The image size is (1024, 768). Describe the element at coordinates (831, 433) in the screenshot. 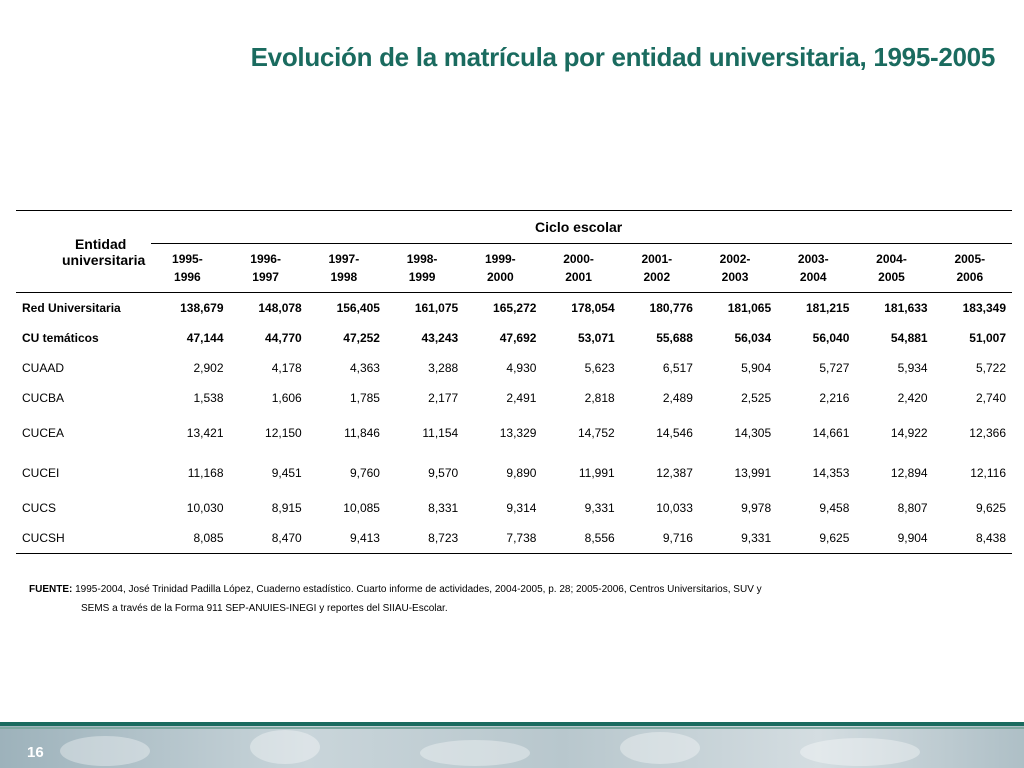

I see `table-cell: 14,661` at that location.